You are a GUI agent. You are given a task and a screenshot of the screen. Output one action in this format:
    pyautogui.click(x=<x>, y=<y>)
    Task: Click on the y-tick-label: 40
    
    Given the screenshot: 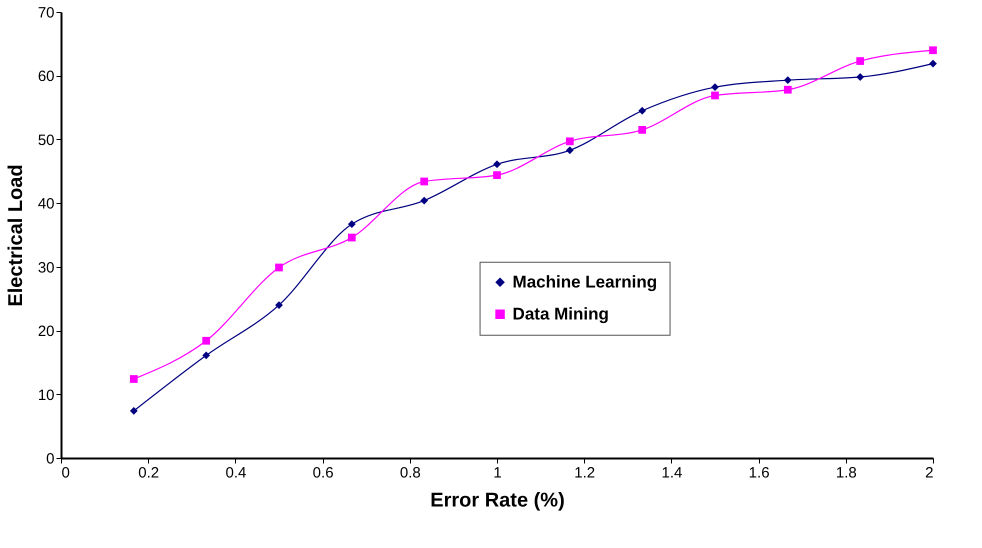 What is the action you would take?
    pyautogui.click(x=46, y=204)
    